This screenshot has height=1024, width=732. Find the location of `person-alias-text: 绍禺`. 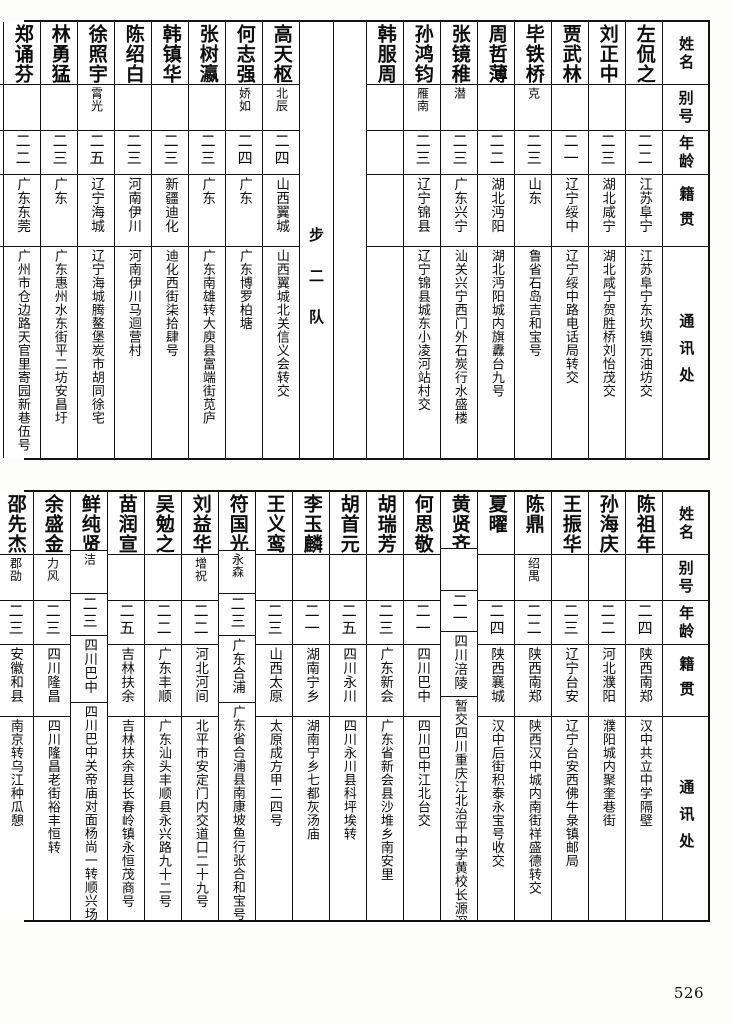

person-alias-text: 绍禺 is located at coordinates (533, 569).